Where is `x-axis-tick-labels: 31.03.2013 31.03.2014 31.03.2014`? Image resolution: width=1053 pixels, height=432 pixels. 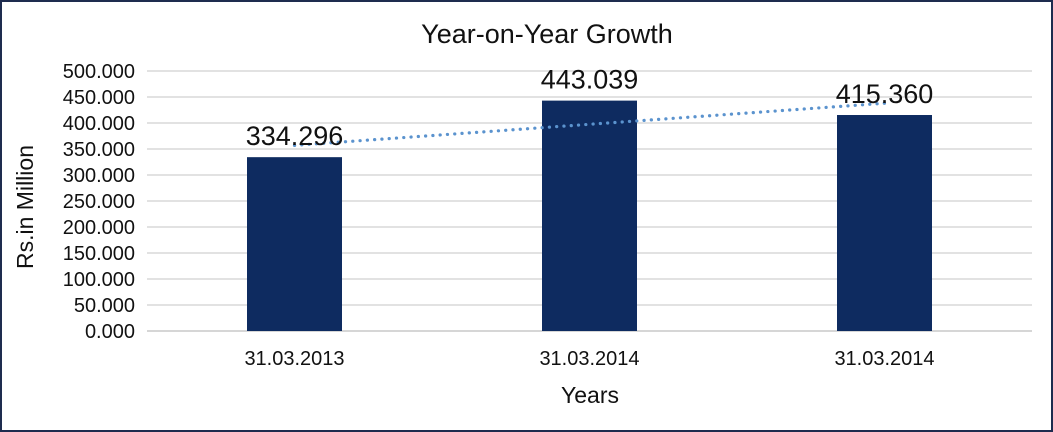 x-axis-tick-labels: 31.03.2013 31.03.2014 31.03.2014 is located at coordinates (589, 359).